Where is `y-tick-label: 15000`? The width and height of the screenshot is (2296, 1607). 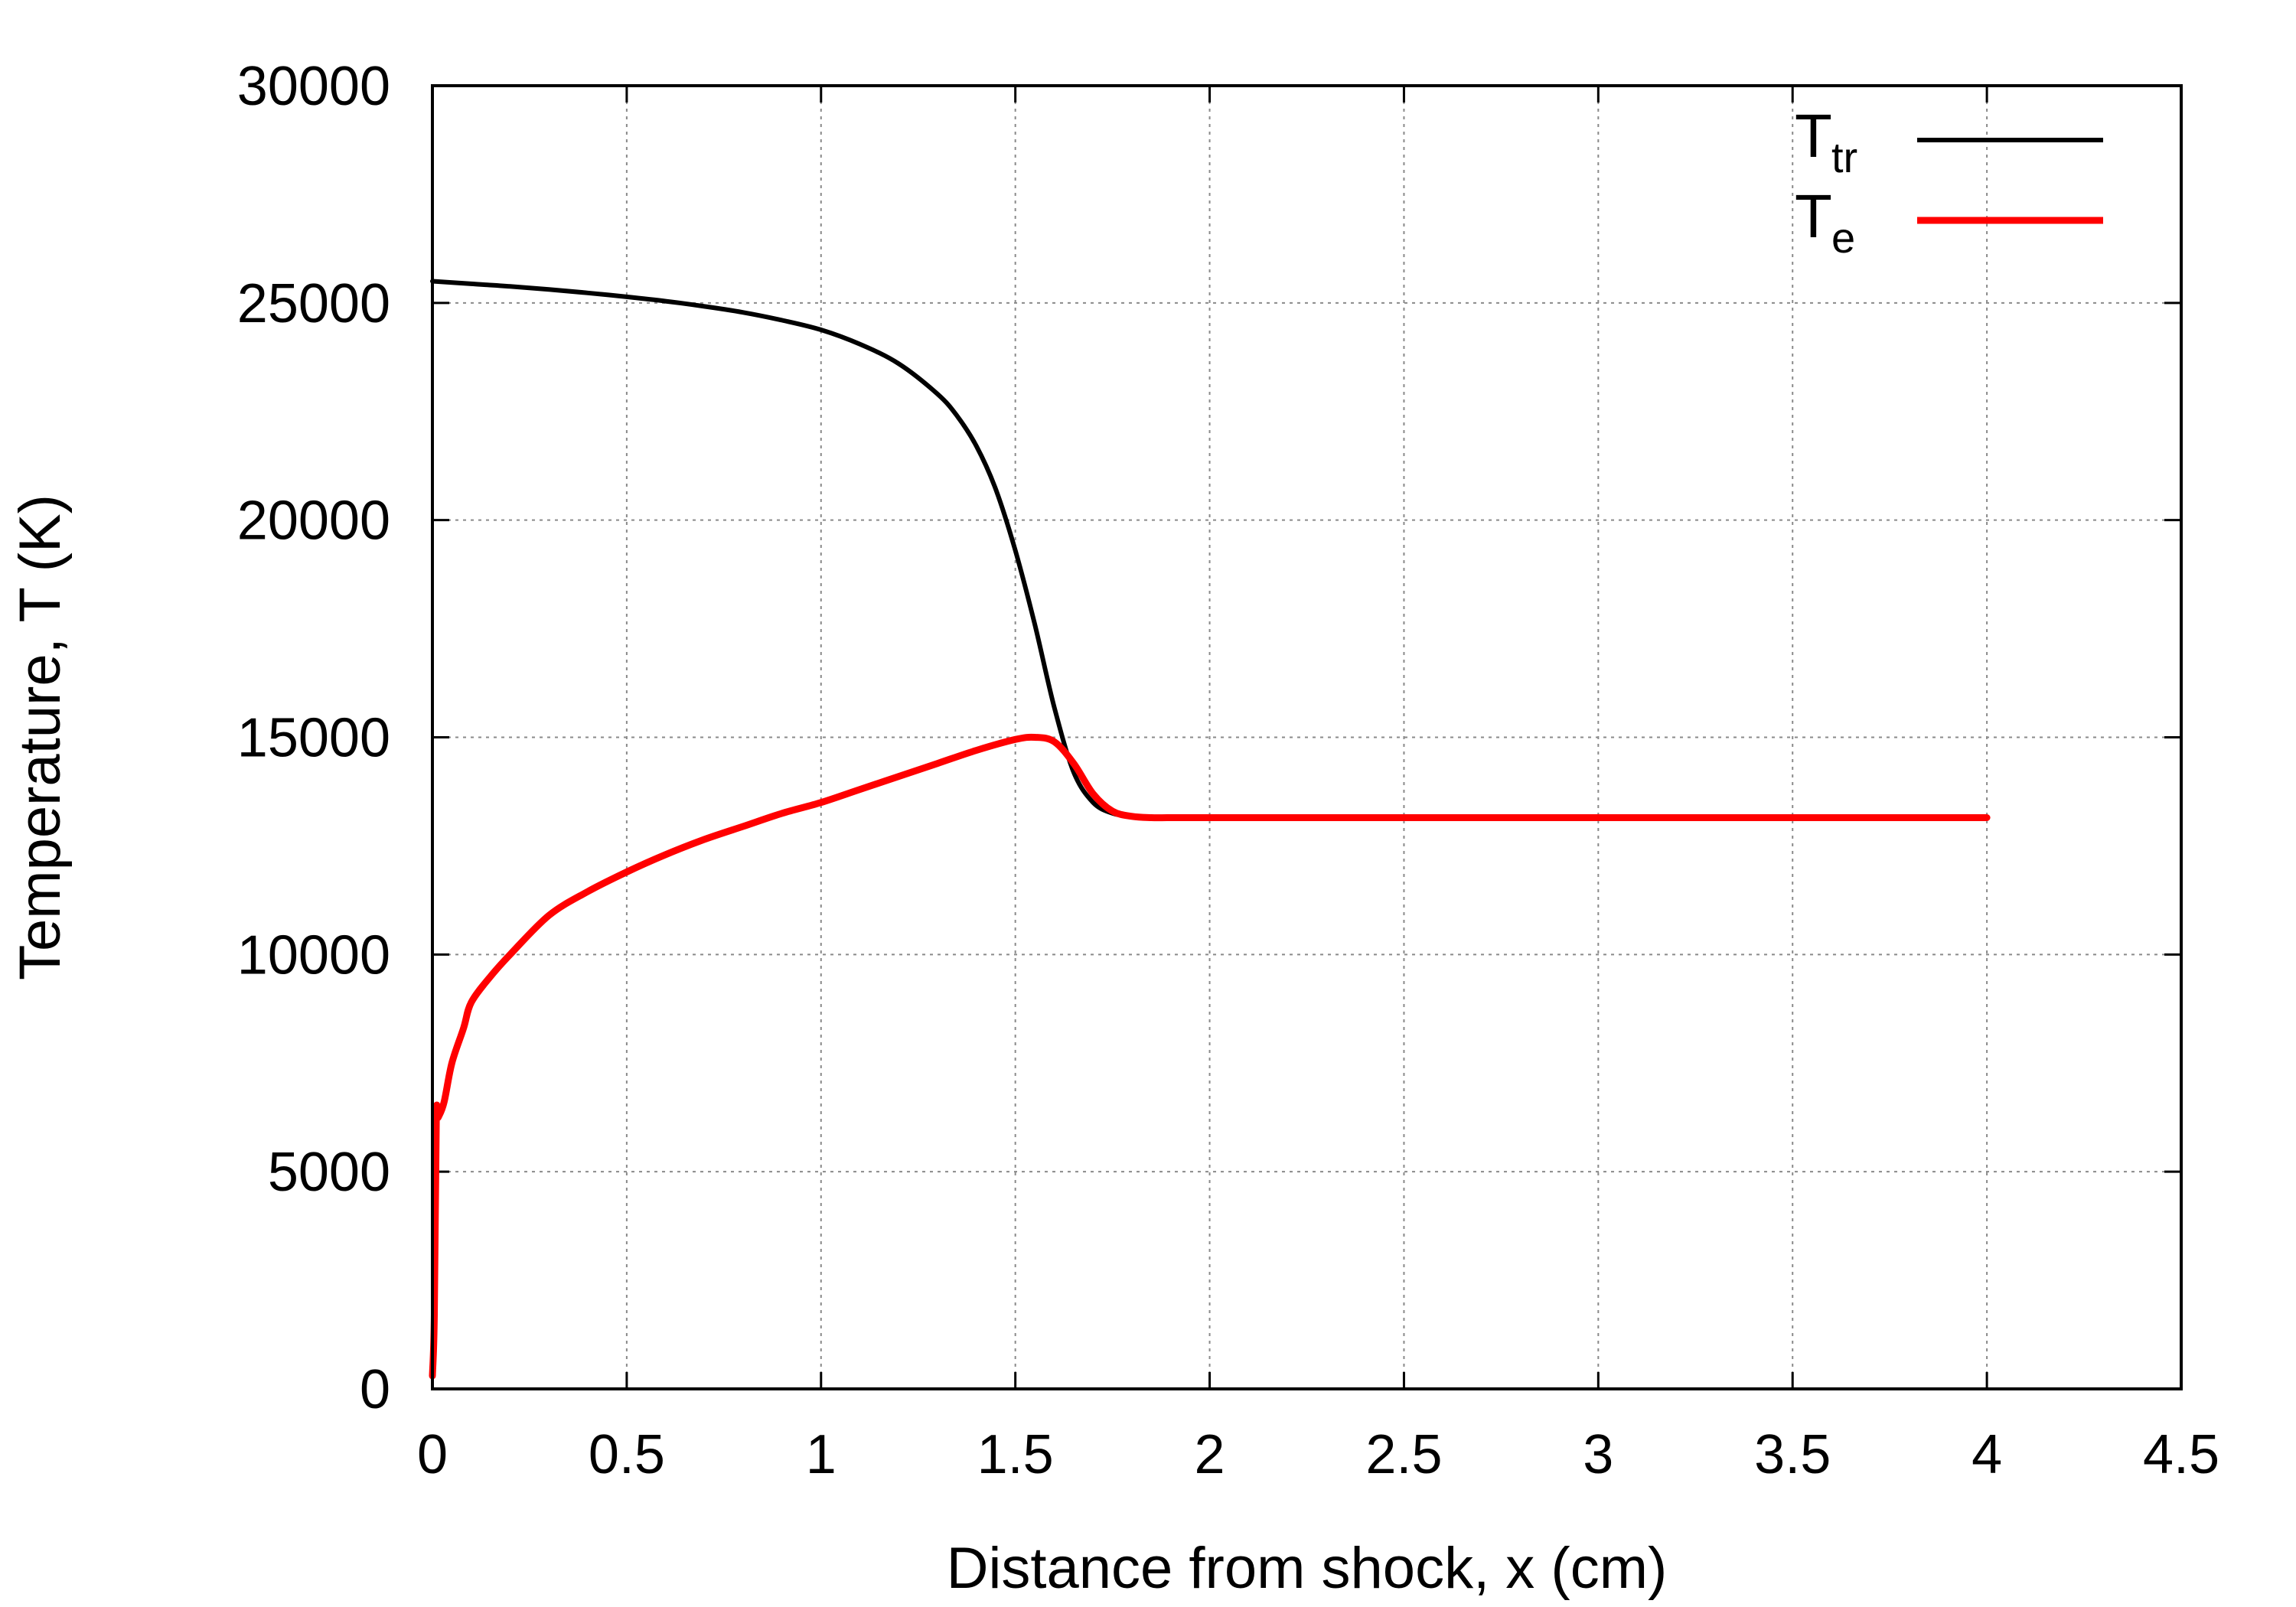 y-tick-label: 15000 is located at coordinates (313, 738).